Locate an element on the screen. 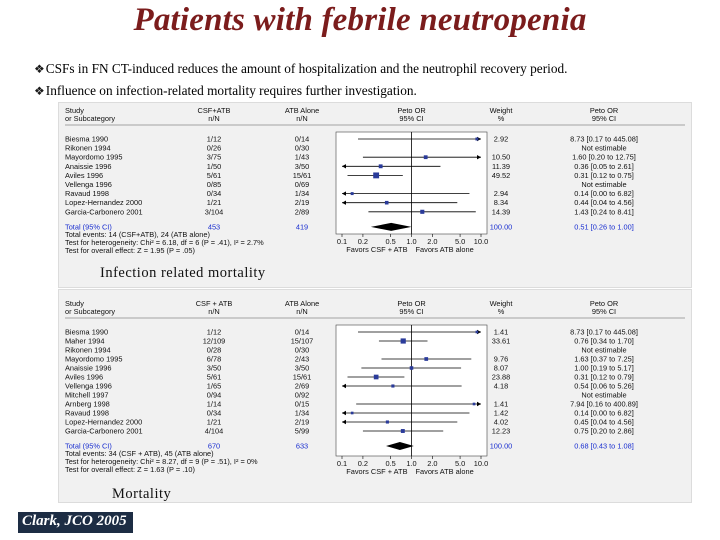 This screenshot has width=720, height=540. study-name: Ravaud 1998 is located at coordinates (87, 193).